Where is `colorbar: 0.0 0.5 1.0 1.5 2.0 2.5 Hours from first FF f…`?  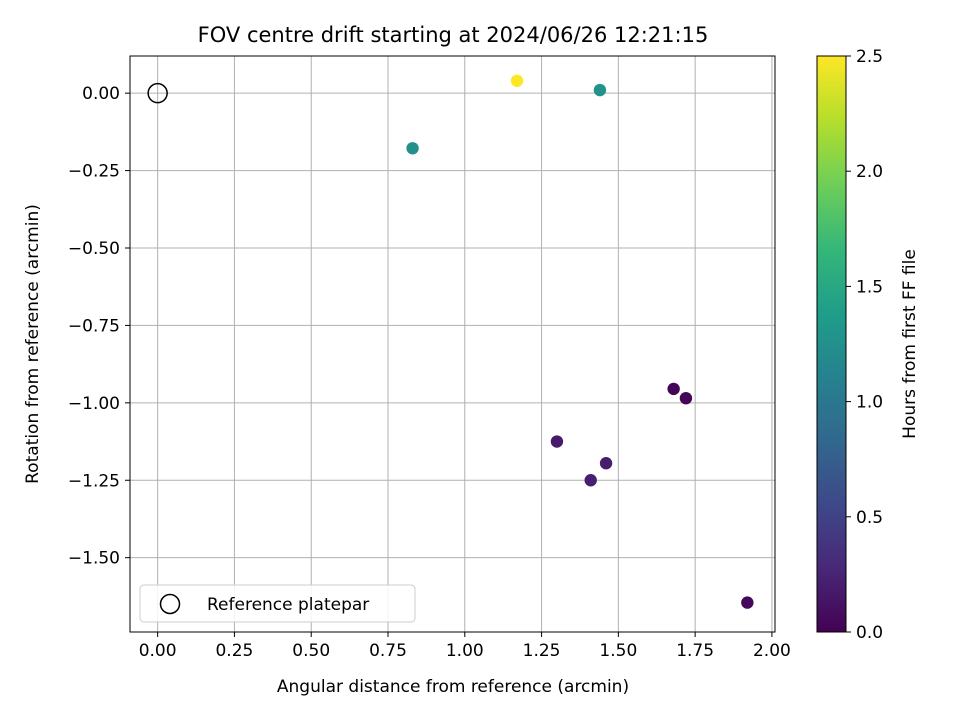
colorbar: 0.0 0.5 1.0 1.5 2.0 2.5 Hours from first FF f… is located at coordinates (868, 345).